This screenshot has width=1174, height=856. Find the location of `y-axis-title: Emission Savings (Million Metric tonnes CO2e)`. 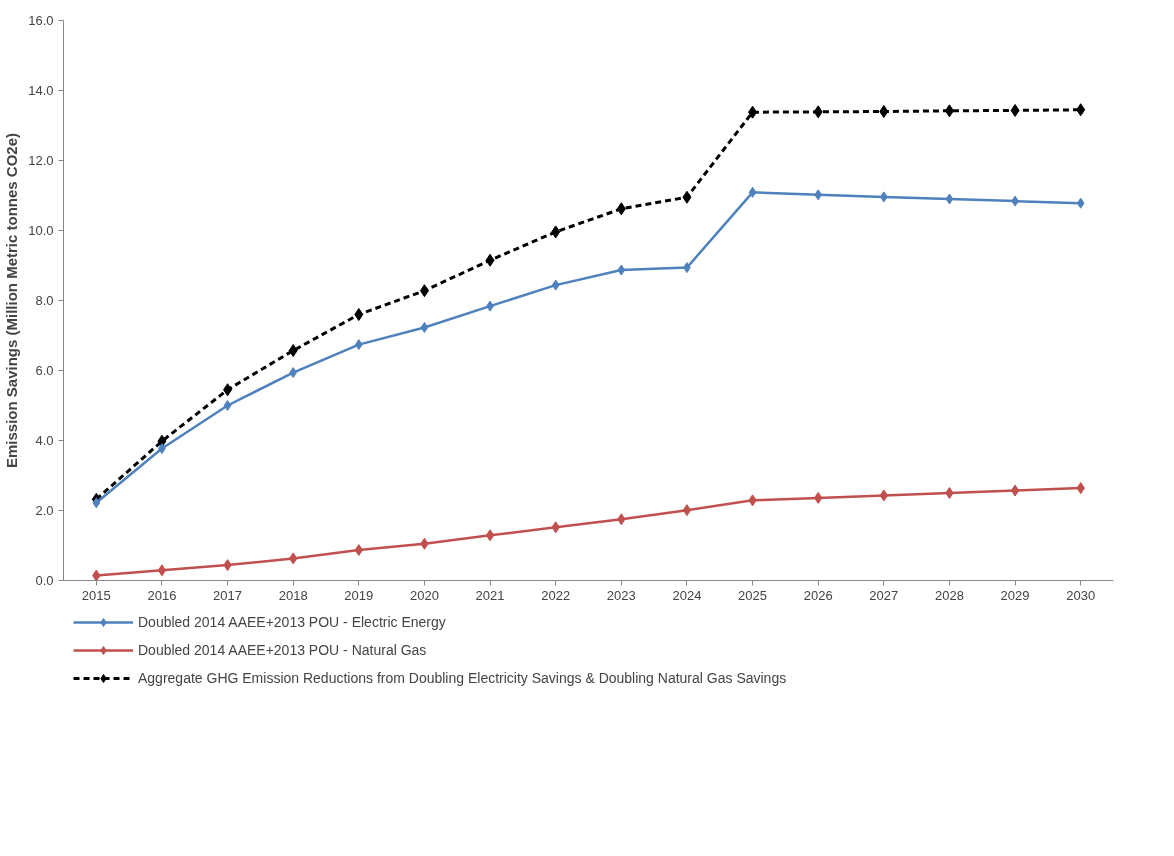

y-axis-title: Emission Savings (Million Metric tonnes CO2e) is located at coordinates (12, 300).